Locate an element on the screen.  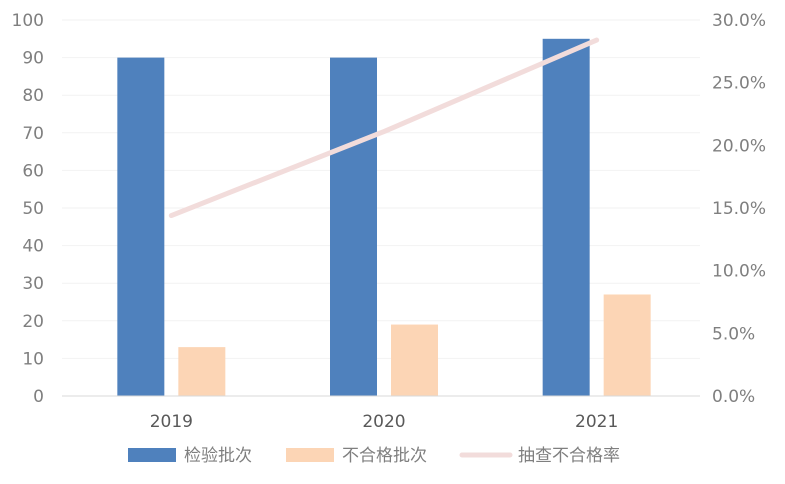
right-tick-label: 10.0% is located at coordinates (739, 272).